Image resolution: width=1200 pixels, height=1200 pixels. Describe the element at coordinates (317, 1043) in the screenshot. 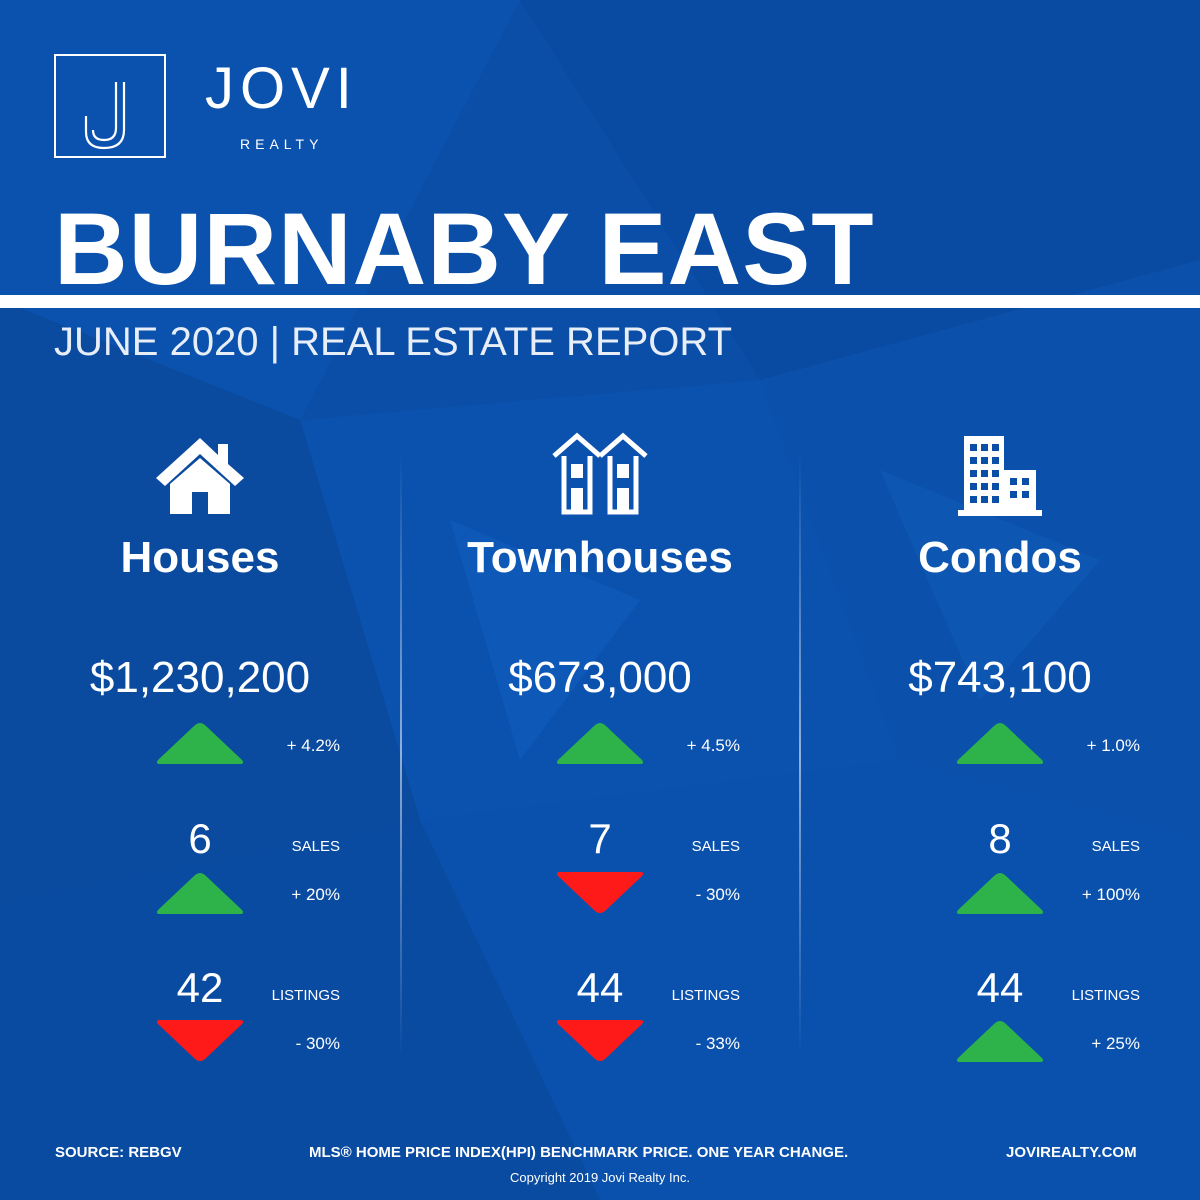

I see `listings-change-percent: - 30%` at that location.